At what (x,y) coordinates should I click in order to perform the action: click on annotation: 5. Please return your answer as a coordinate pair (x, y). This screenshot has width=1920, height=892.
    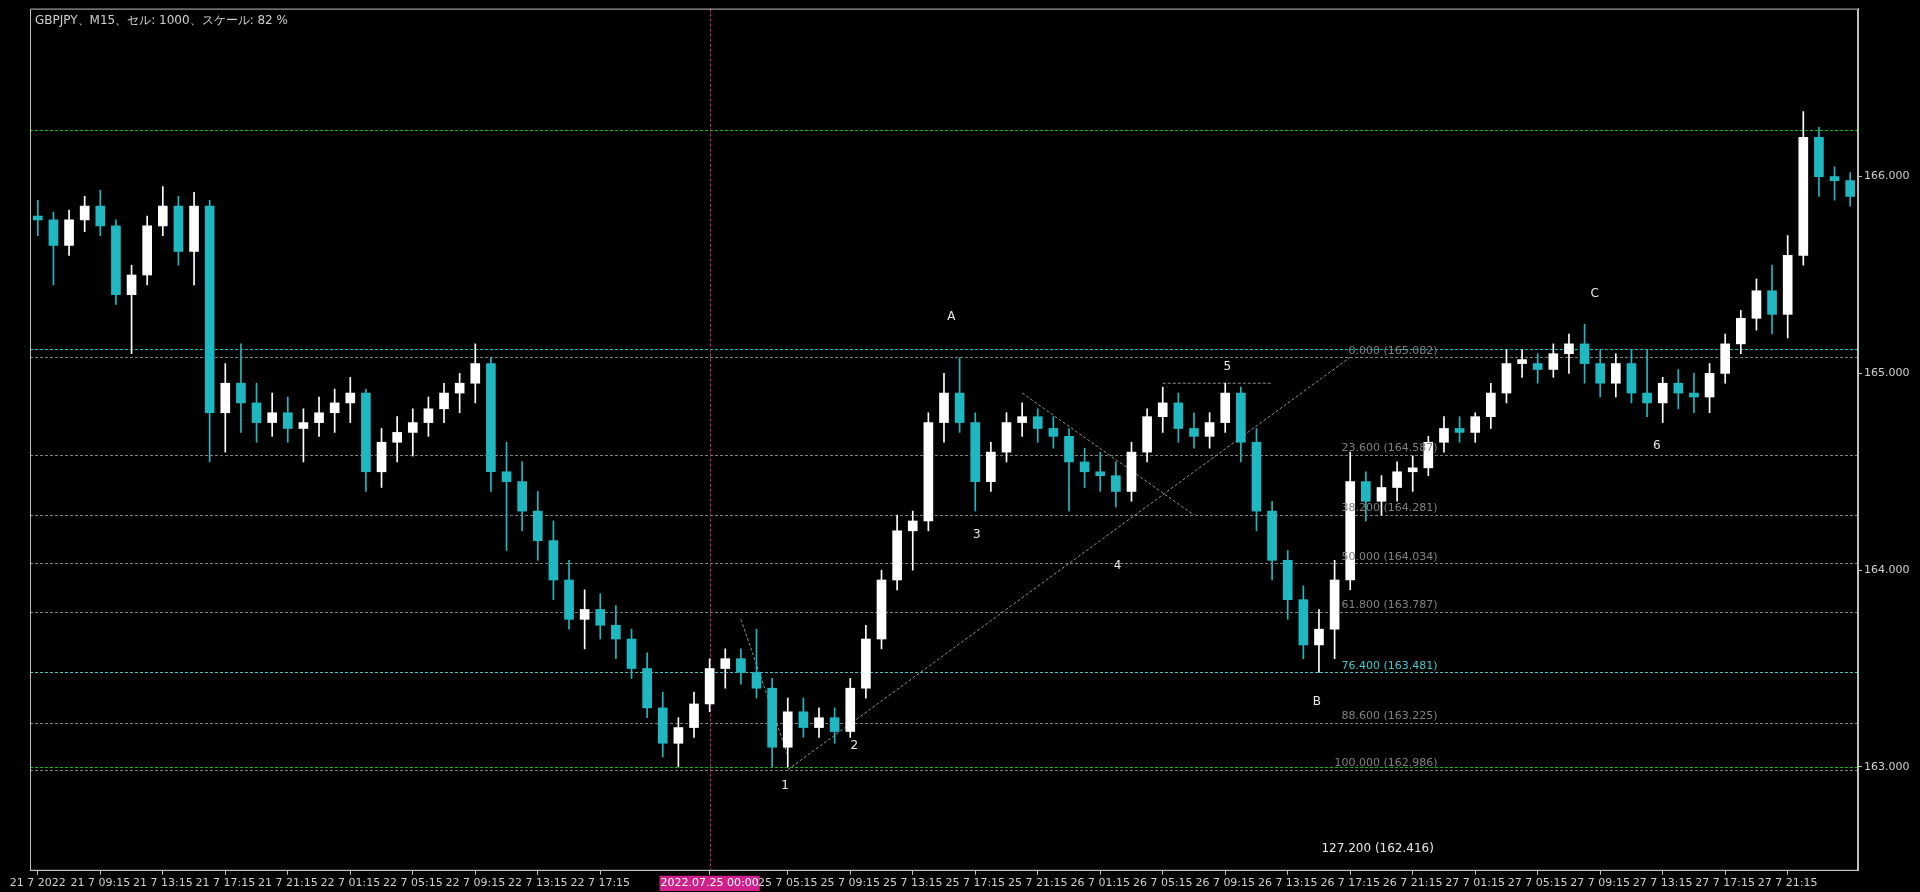
    Looking at the image, I should click on (1227, 365).